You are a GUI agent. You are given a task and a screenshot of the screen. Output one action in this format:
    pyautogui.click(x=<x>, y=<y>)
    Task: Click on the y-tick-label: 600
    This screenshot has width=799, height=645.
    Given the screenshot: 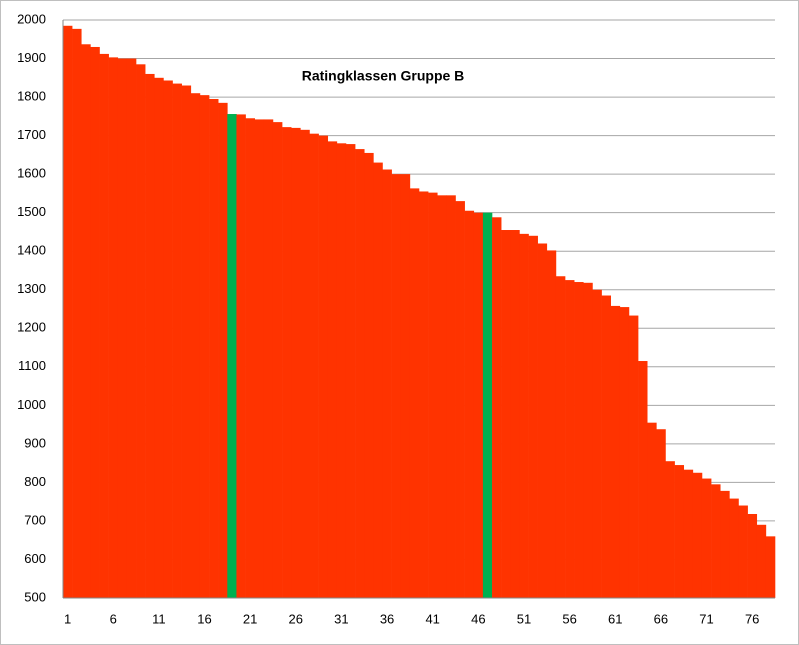 What is the action you would take?
    pyautogui.click(x=35, y=558)
    